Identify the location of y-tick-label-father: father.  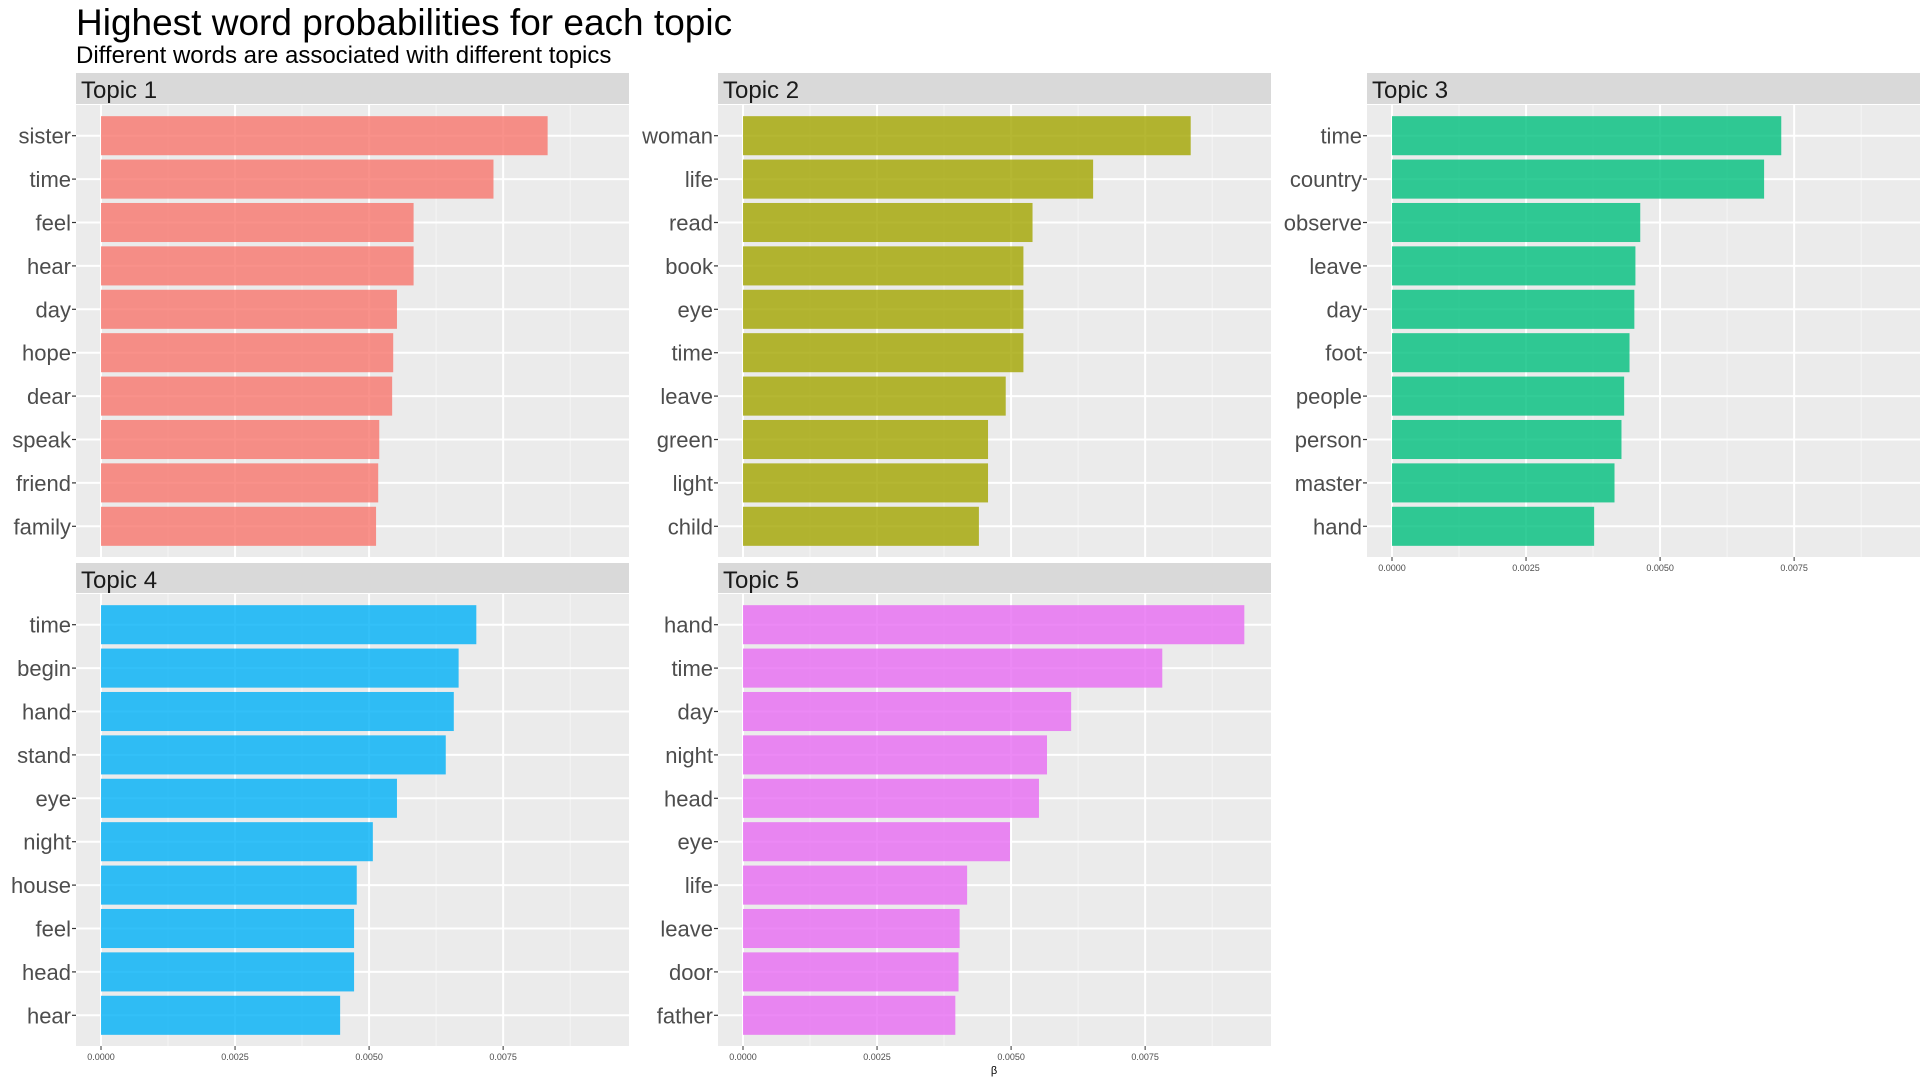
(685, 1015).